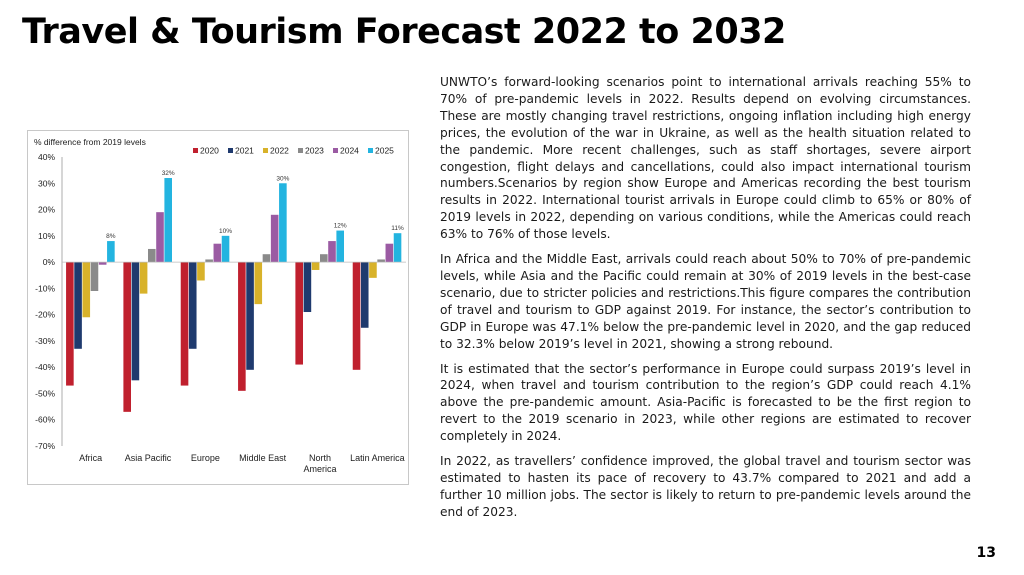 This screenshot has height=575, width=1024. Describe the element at coordinates (324, 258) in the screenshot. I see `bar-2023-north-america` at that location.